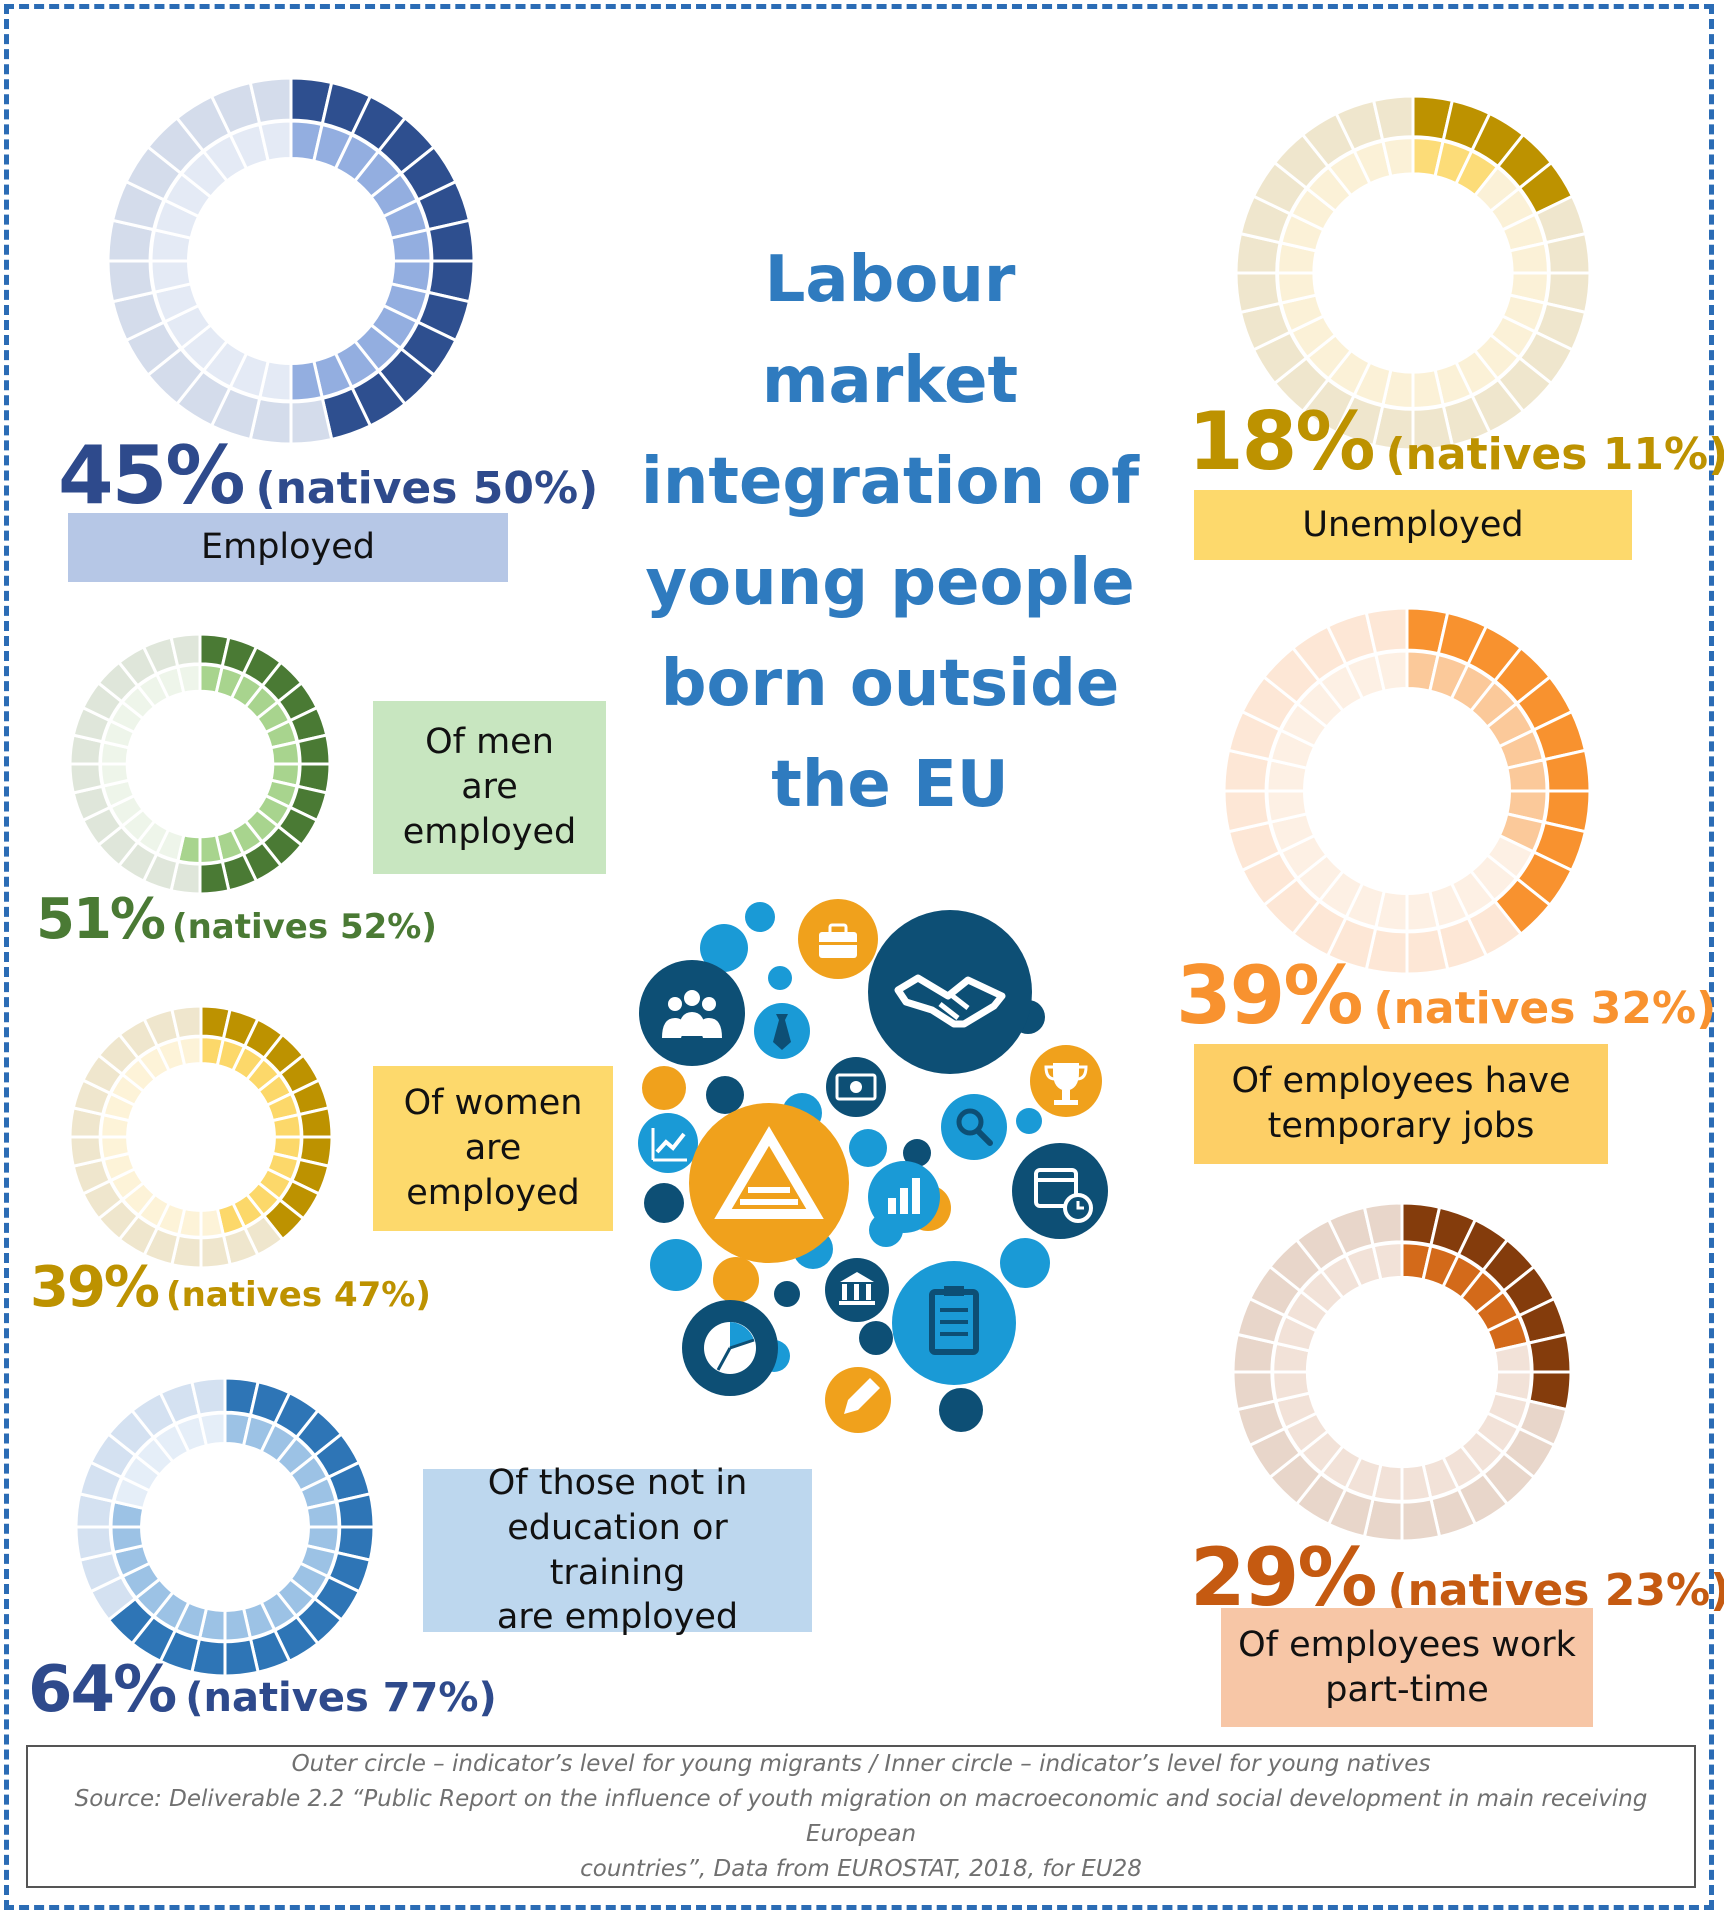 Image resolution: width=1724 pixels, height=1920 pixels. What do you see at coordinates (489, 742) in the screenshot?
I see `label-line: Of men` at bounding box center [489, 742].